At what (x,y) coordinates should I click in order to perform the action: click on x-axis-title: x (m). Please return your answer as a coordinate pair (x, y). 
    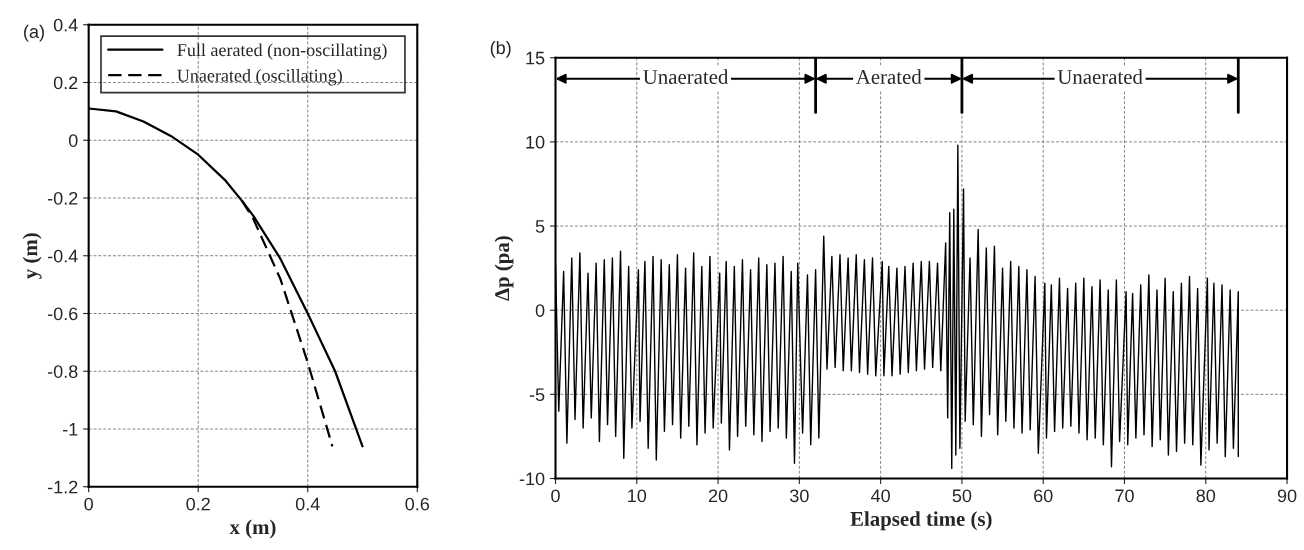
    Looking at the image, I should click on (252, 529).